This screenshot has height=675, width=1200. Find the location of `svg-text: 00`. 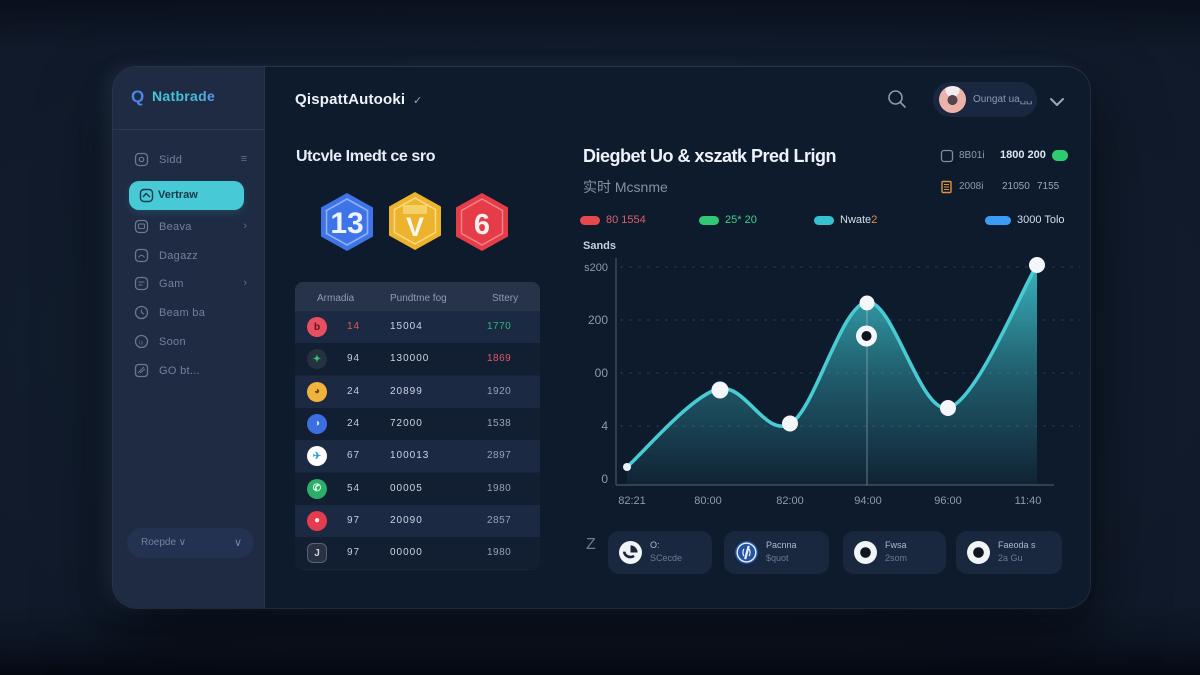

svg-text: 00 is located at coordinates (602, 373).